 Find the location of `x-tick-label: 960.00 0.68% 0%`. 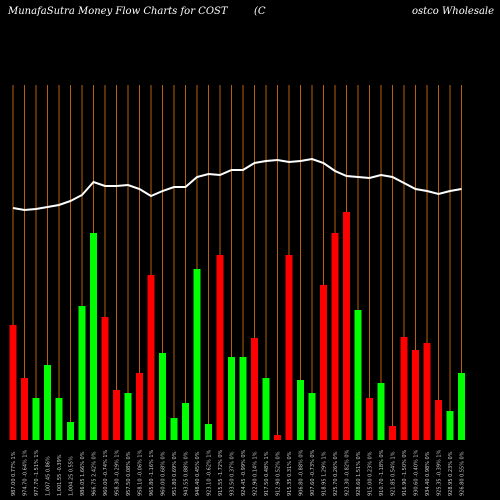

x-tick-label: 960.00 0.68% 0% is located at coordinates (164, 473).